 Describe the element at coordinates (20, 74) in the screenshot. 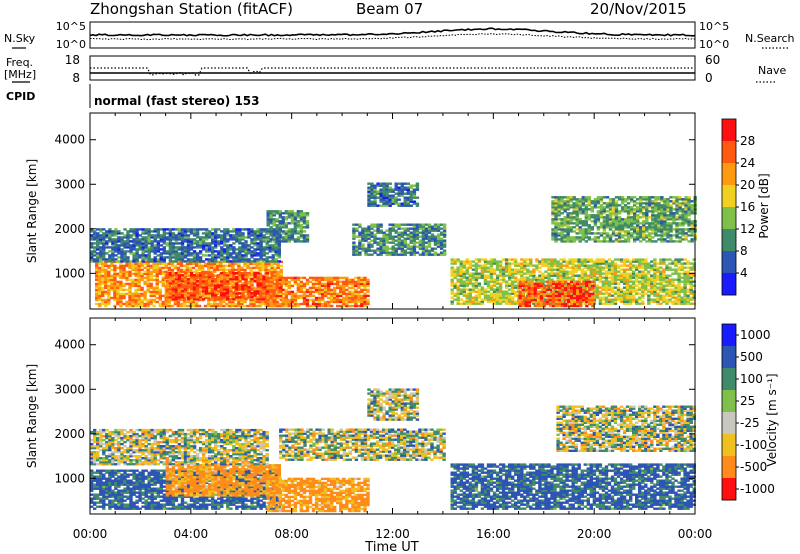

I see `freq-unit-label: [MHz]` at that location.